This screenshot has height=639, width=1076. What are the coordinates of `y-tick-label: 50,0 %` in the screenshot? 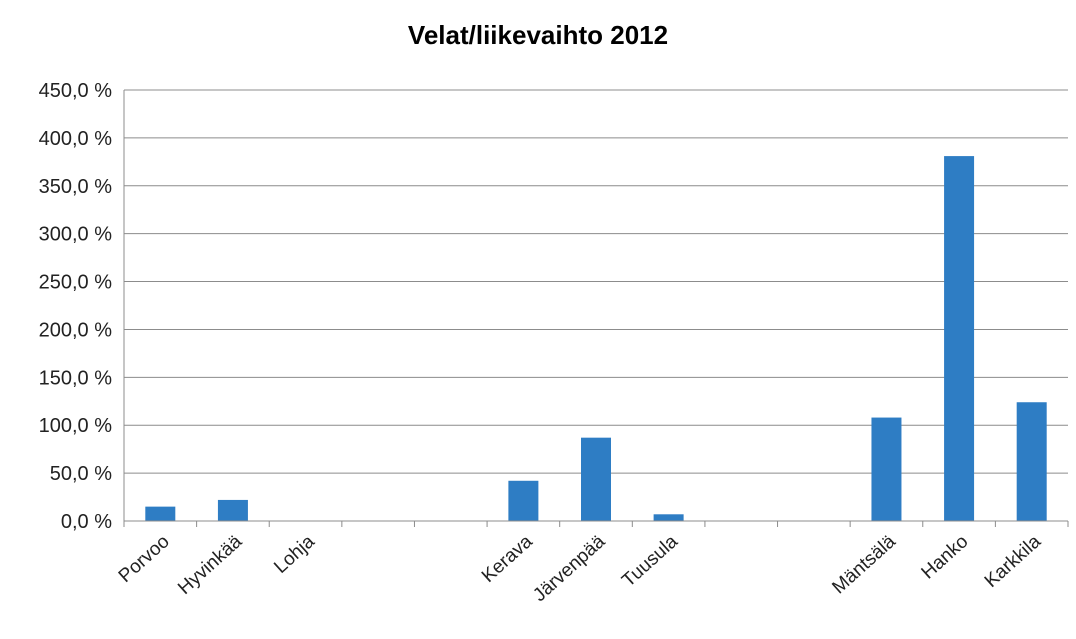 It's located at (81, 474).